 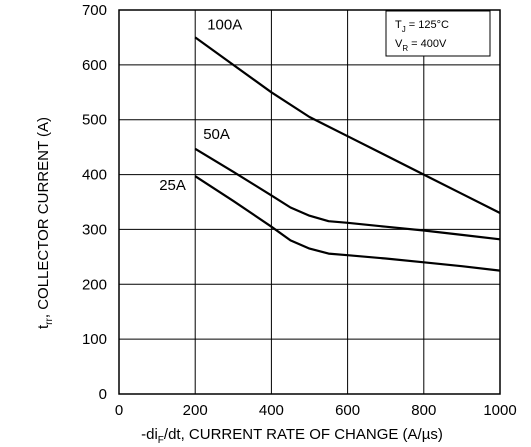 What do you see at coordinates (200, 105) in the screenshot?
I see `series-labels: 100A 50A 25A` at bounding box center [200, 105].